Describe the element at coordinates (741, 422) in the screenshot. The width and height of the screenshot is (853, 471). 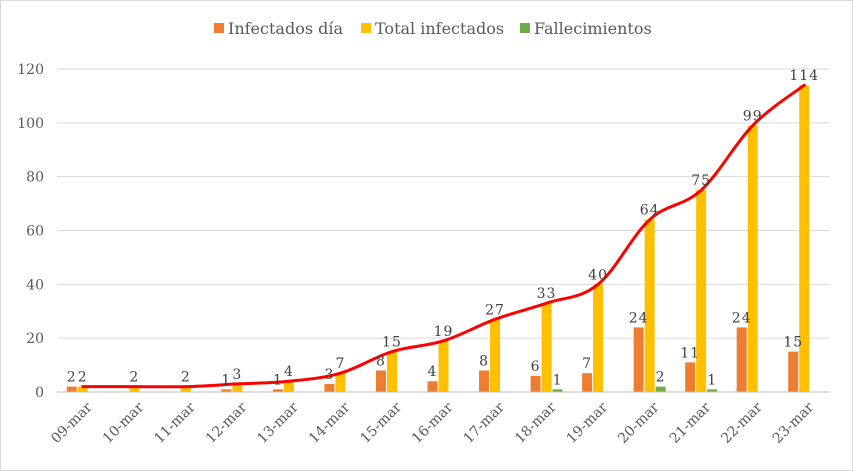
I see `x-tick-label: 22-mar` at that location.